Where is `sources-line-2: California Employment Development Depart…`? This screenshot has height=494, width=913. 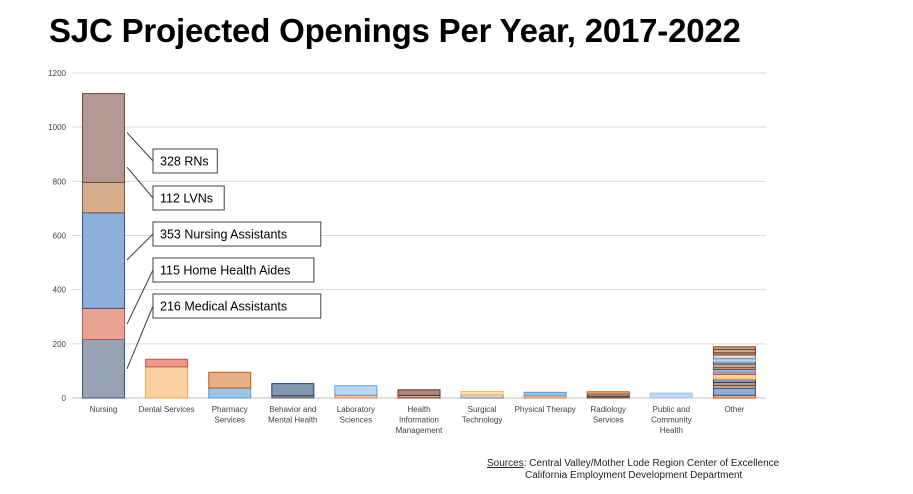 sources-line-2: California Employment Development Depart… is located at coordinates (634, 475).